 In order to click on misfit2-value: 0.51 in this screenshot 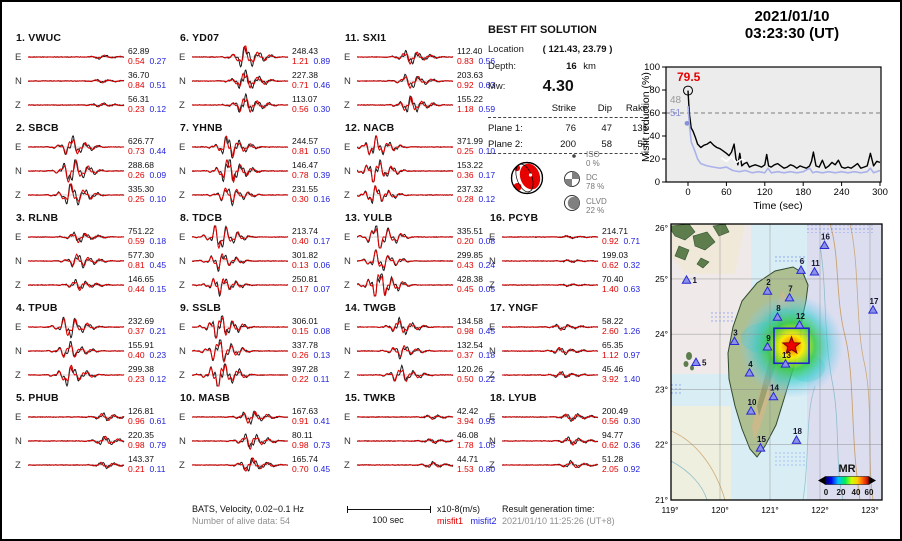, I will do `click(158, 85)`.